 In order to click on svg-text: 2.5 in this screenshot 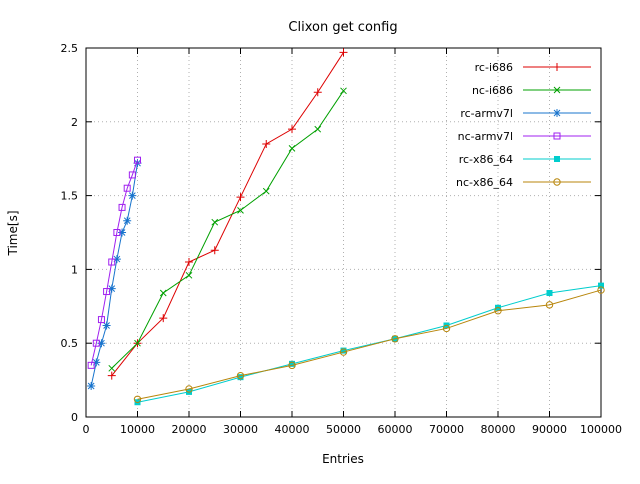, I will do `click(70, 48)`.